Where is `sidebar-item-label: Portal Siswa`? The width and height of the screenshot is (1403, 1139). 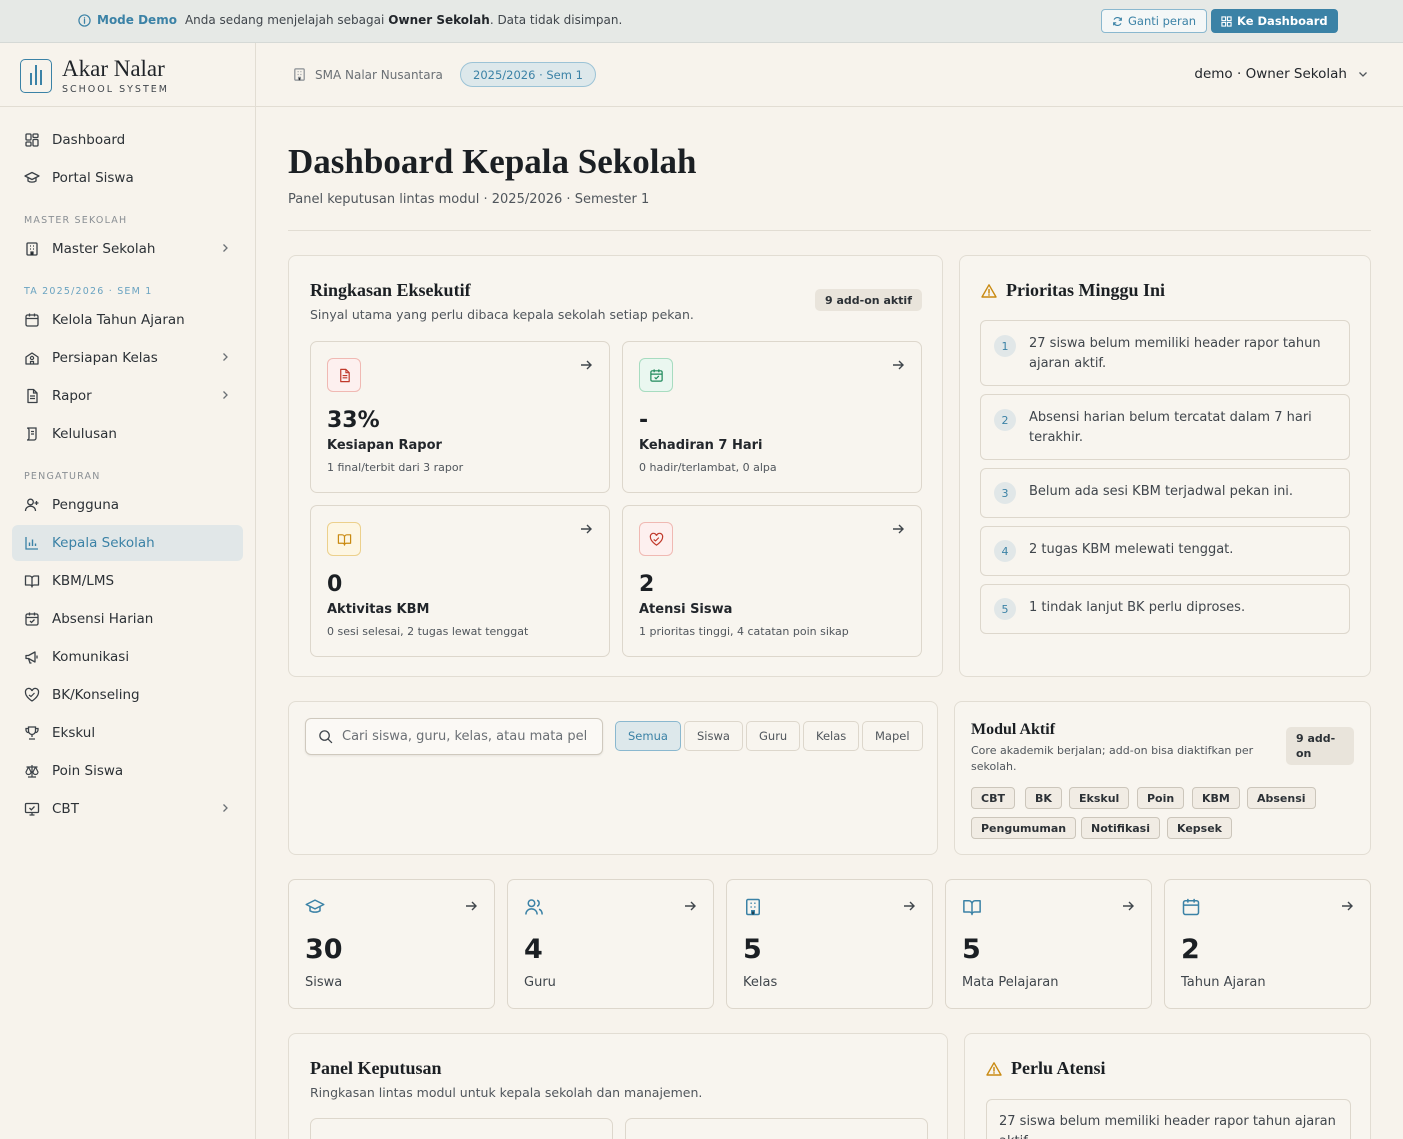 sidebar-item-label: Portal Siswa is located at coordinates (93, 178).